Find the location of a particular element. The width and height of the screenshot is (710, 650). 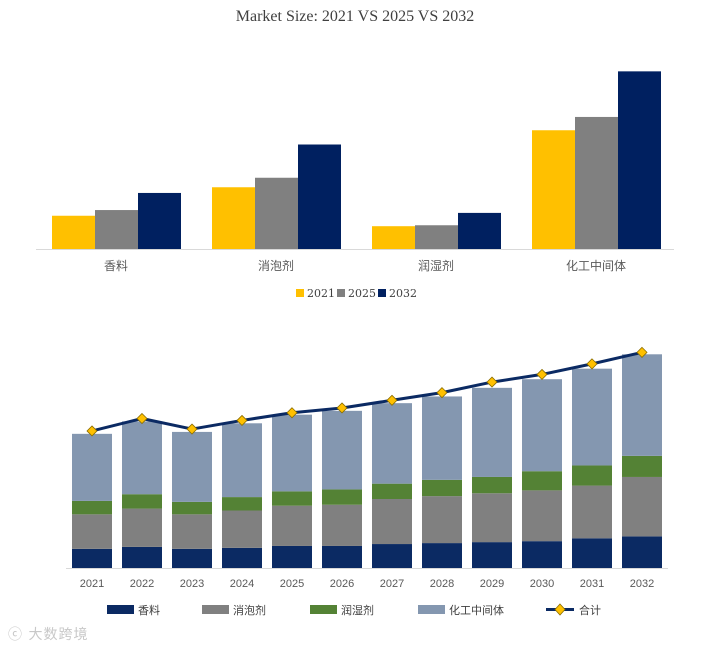

chart2-bar-segment-1-2029 is located at coordinates (492, 555).